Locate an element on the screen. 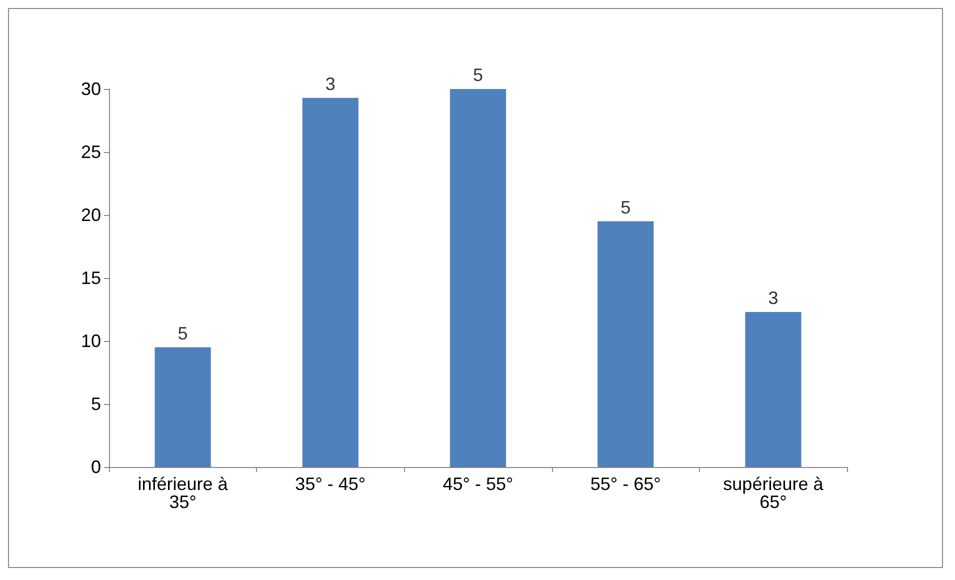 The width and height of the screenshot is (955, 580). y-tick-label: 10 is located at coordinates (90, 341).